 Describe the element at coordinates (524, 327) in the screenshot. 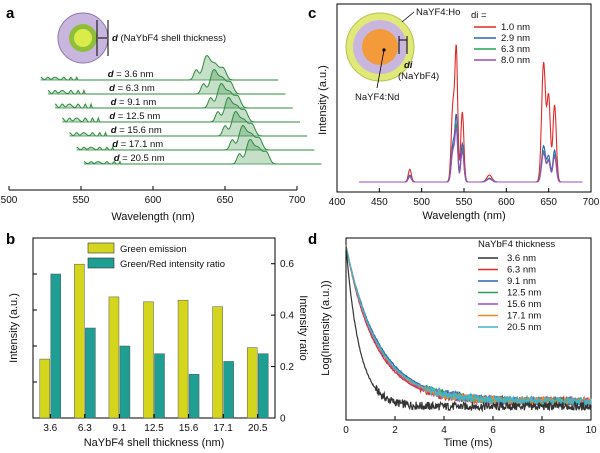

I see `legend-entry: 20.5 nm` at that location.